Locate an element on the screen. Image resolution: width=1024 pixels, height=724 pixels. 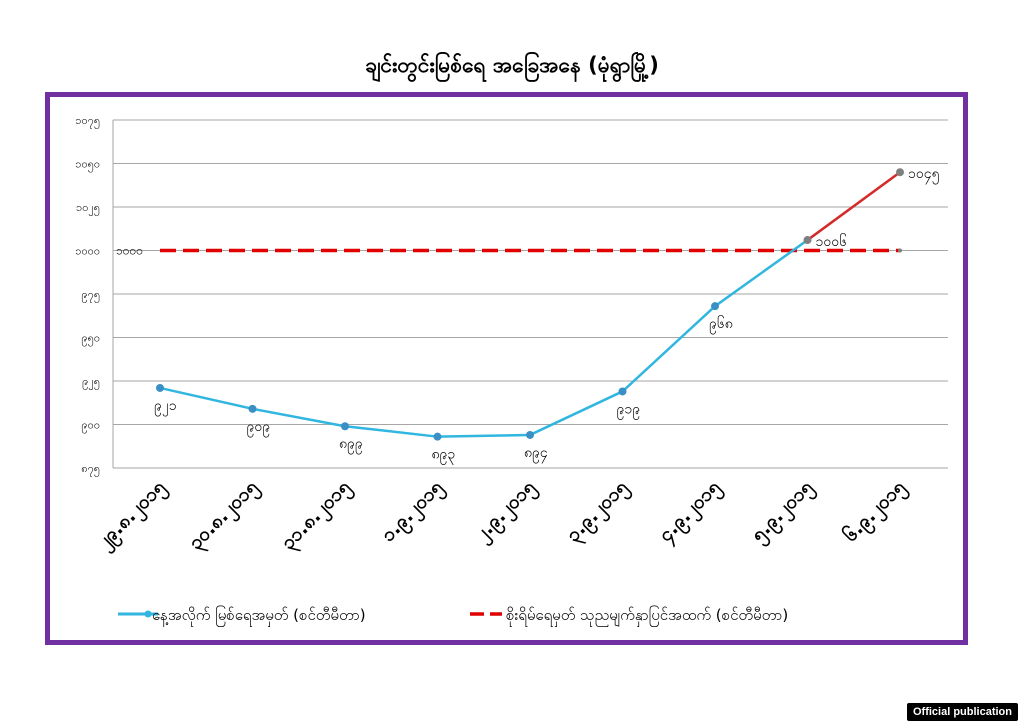
y-tick-label: ၁၀၅၀ is located at coordinates (87, 165).